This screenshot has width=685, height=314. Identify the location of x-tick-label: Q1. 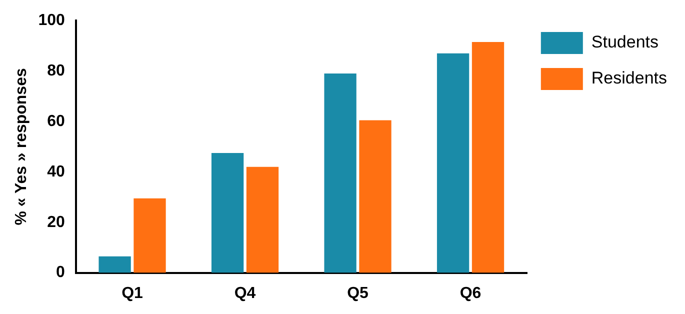
(133, 293).